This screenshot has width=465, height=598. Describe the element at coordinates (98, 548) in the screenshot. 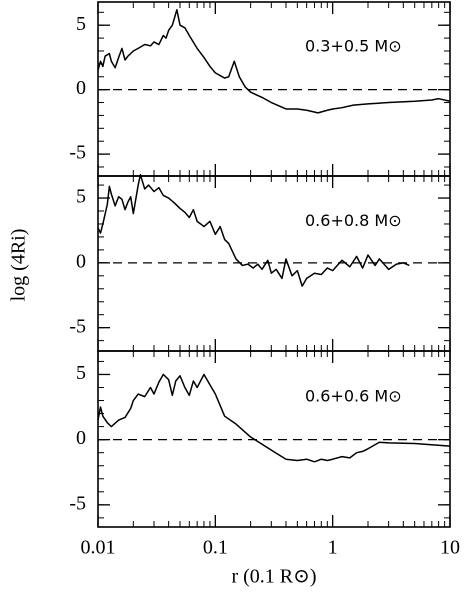

I see `x-tick-label: 0.01` at that location.